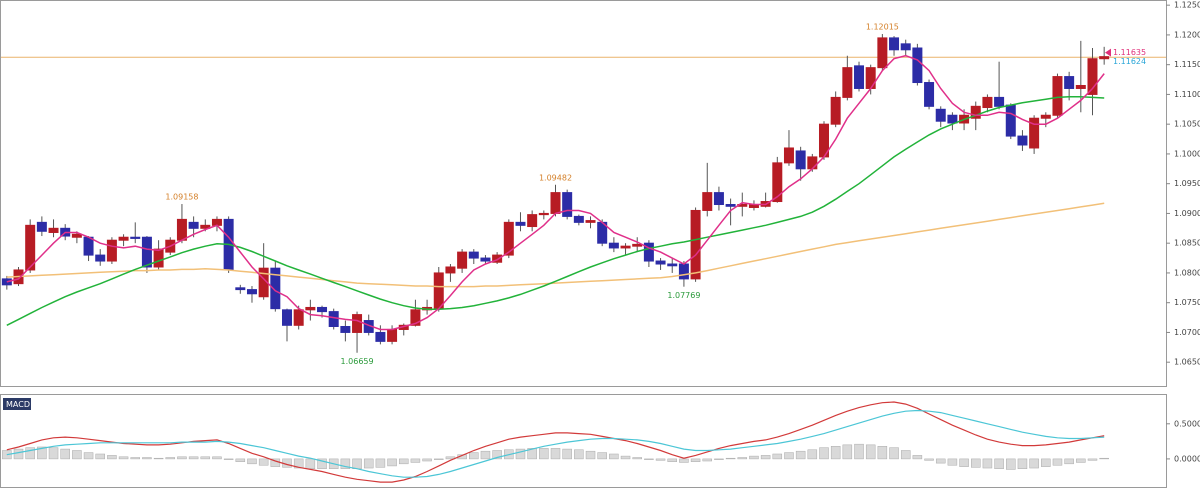 This screenshot has height=489, width=1200. I want to click on y-tick-label: 1.10000, so click(1187, 153).